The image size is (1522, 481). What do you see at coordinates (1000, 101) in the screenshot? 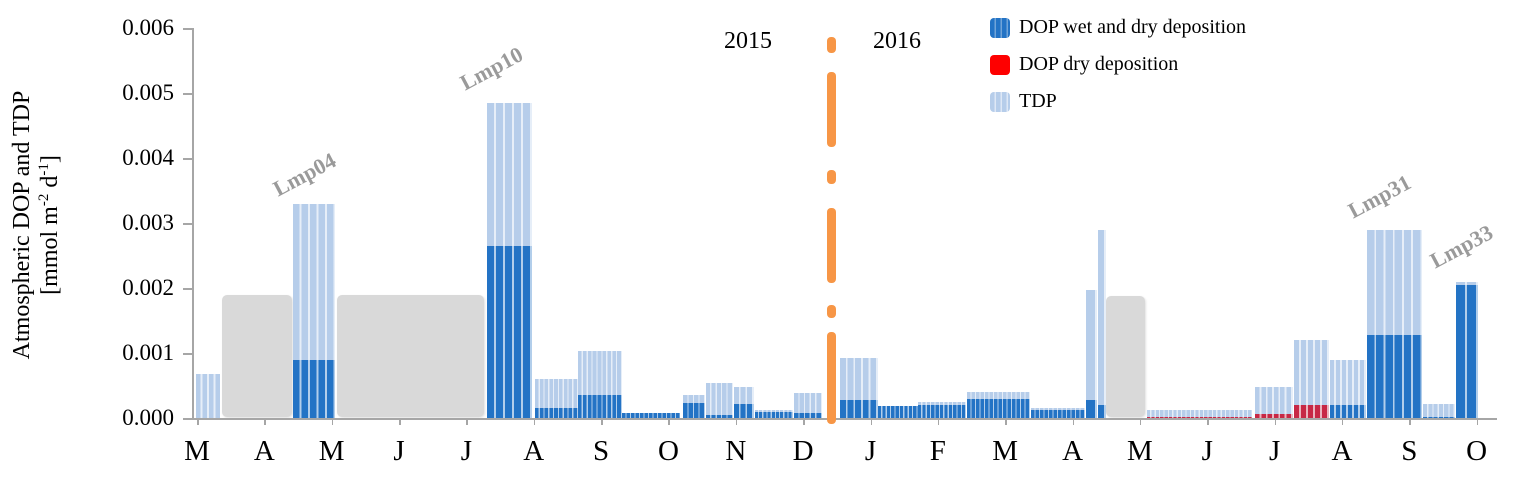
I see `legend-swatch-tdp` at bounding box center [1000, 101].